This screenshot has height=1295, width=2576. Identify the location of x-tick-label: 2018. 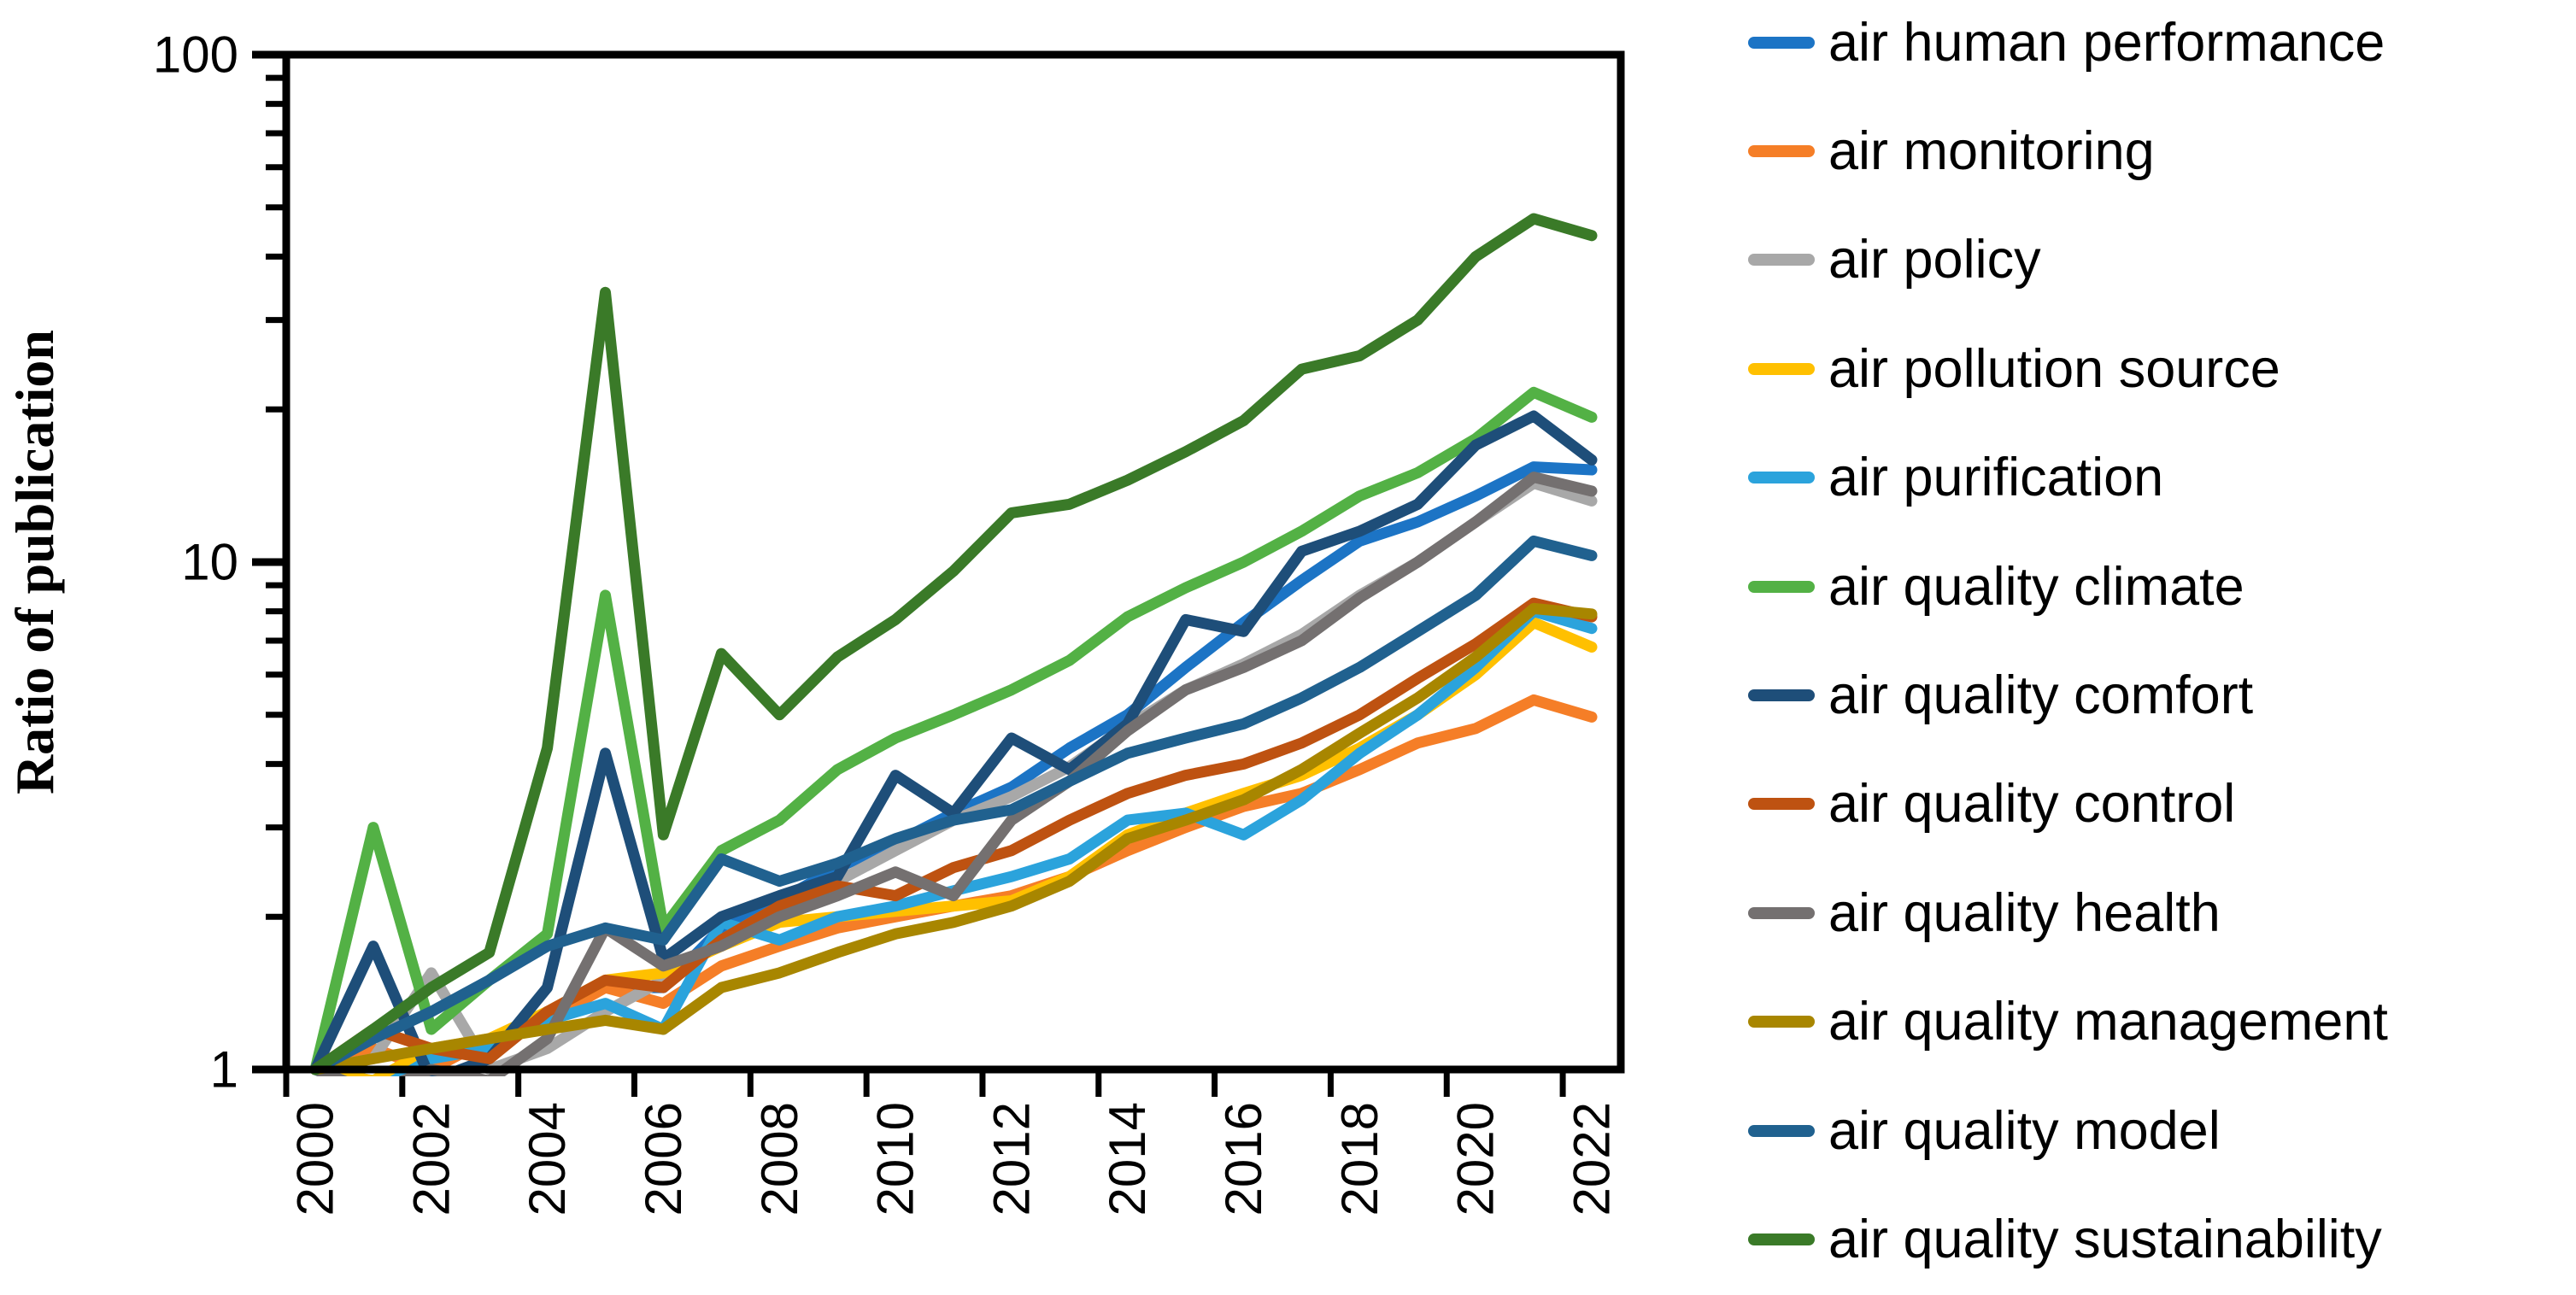
(1359, 1159).